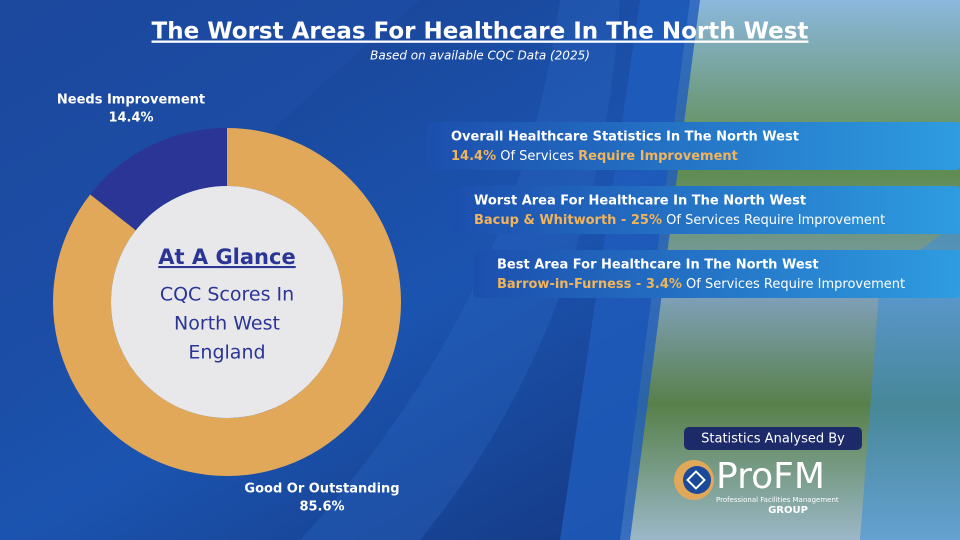  I want to click on subtitle: Based on available CQC Data (2025), so click(480, 56).